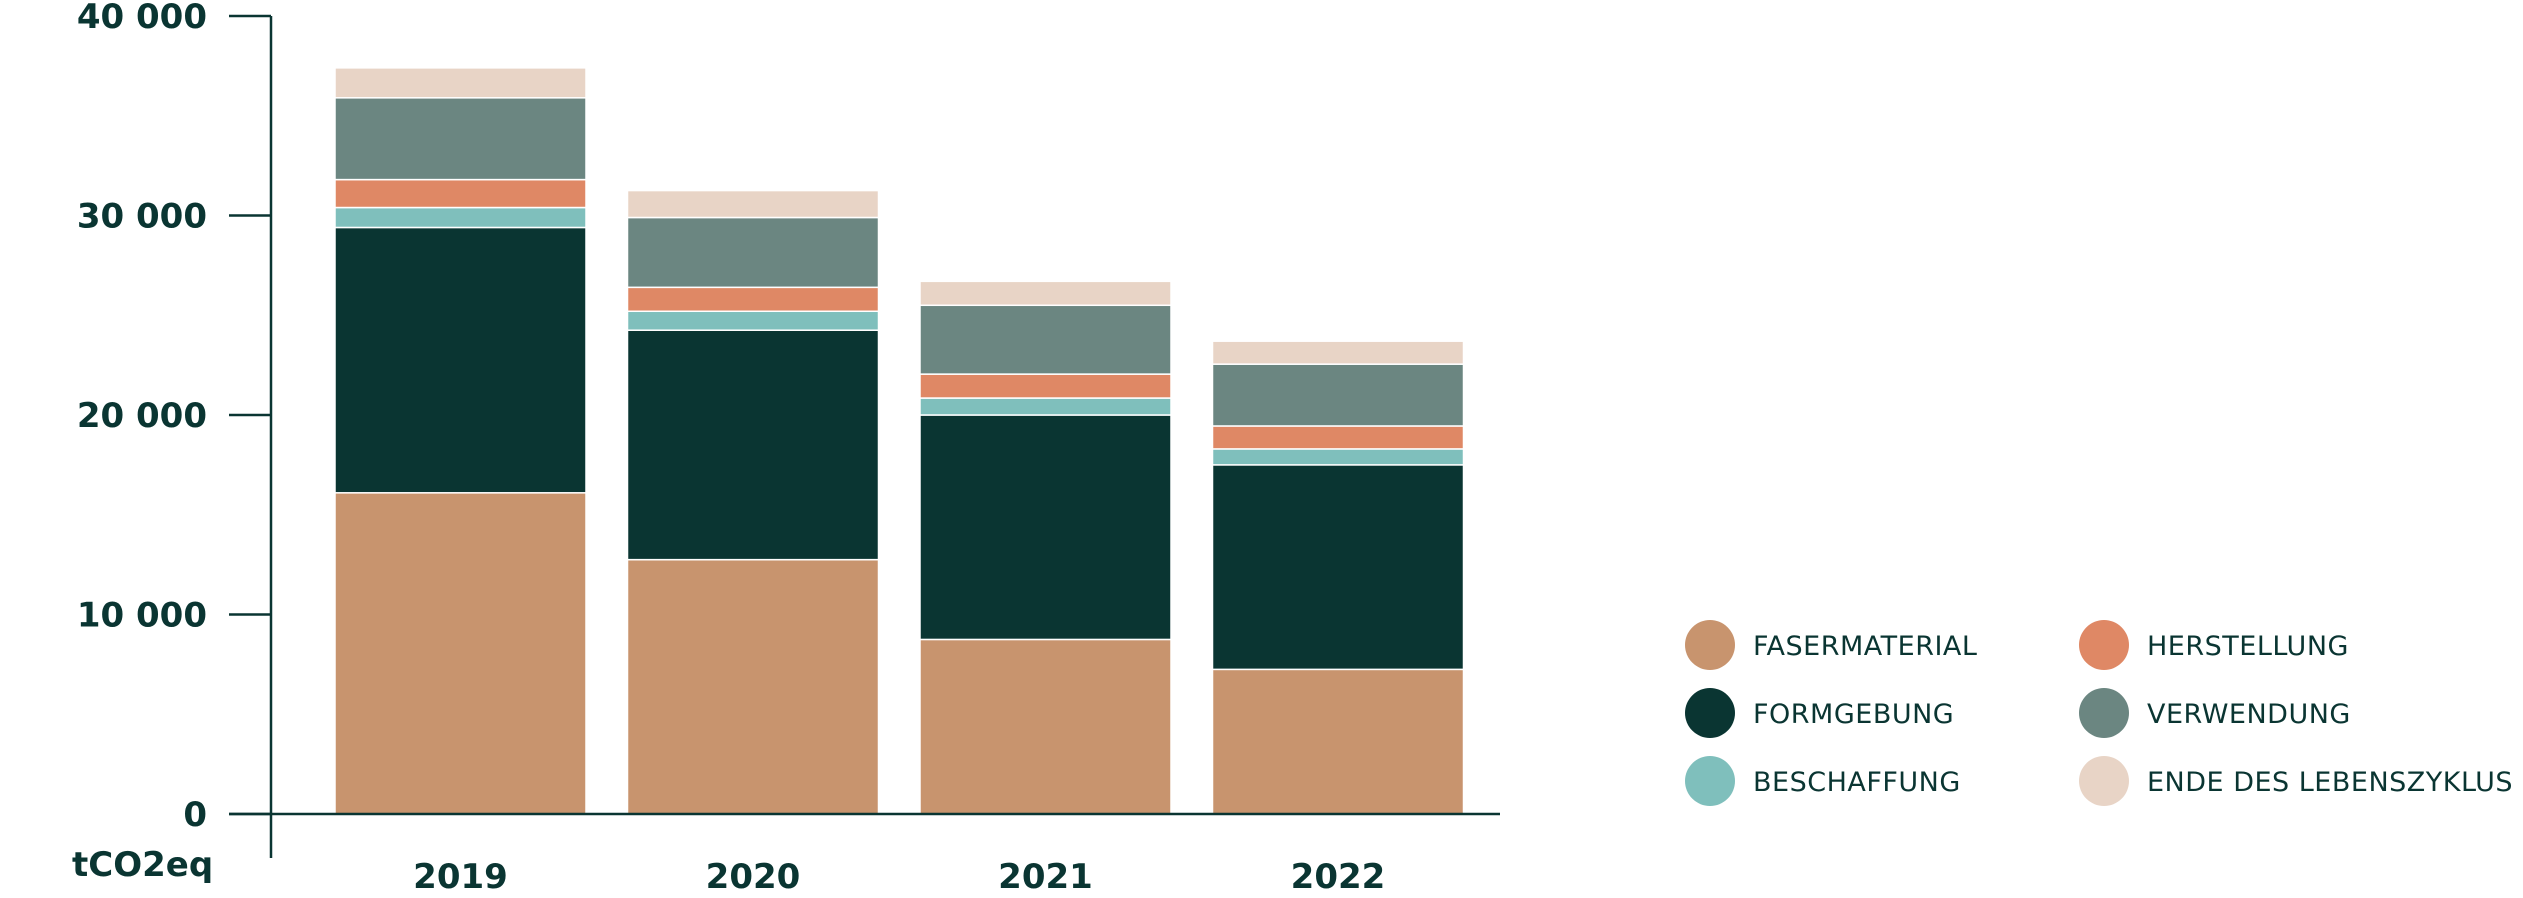 The image size is (2523, 898). I want to click on legend-item: ENDE DES LEBENSZYKLUS, so click(2296, 781).